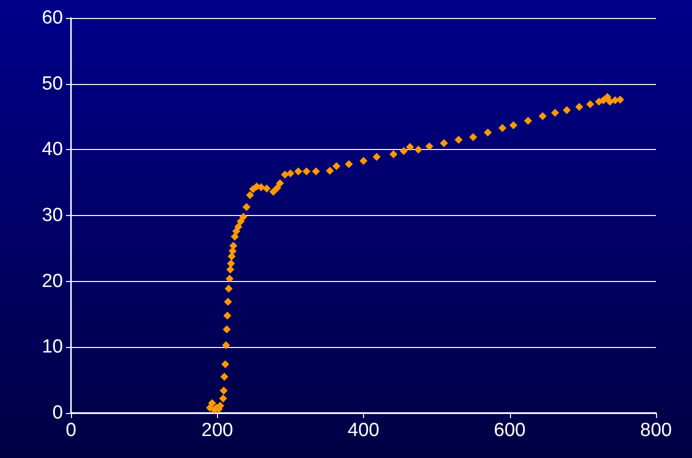 The image size is (692, 458). What do you see at coordinates (52, 281) in the screenshot?
I see `y-tick-label: 20` at bounding box center [52, 281].